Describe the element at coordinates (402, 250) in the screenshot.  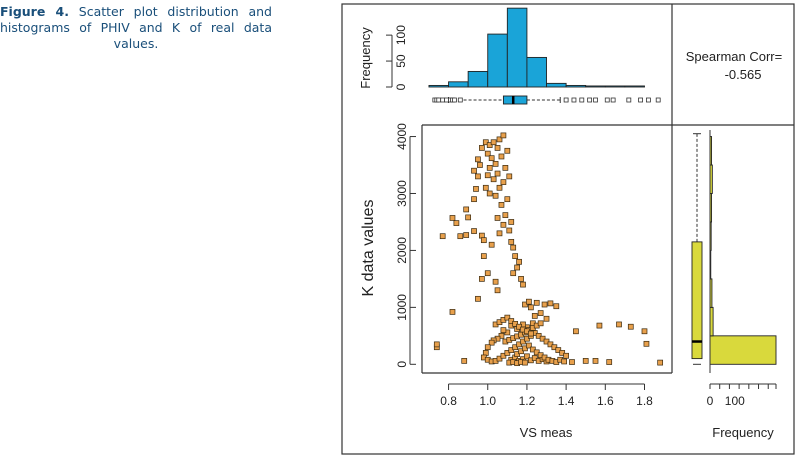
I see `scatter-ytick-label: 2000` at that location.